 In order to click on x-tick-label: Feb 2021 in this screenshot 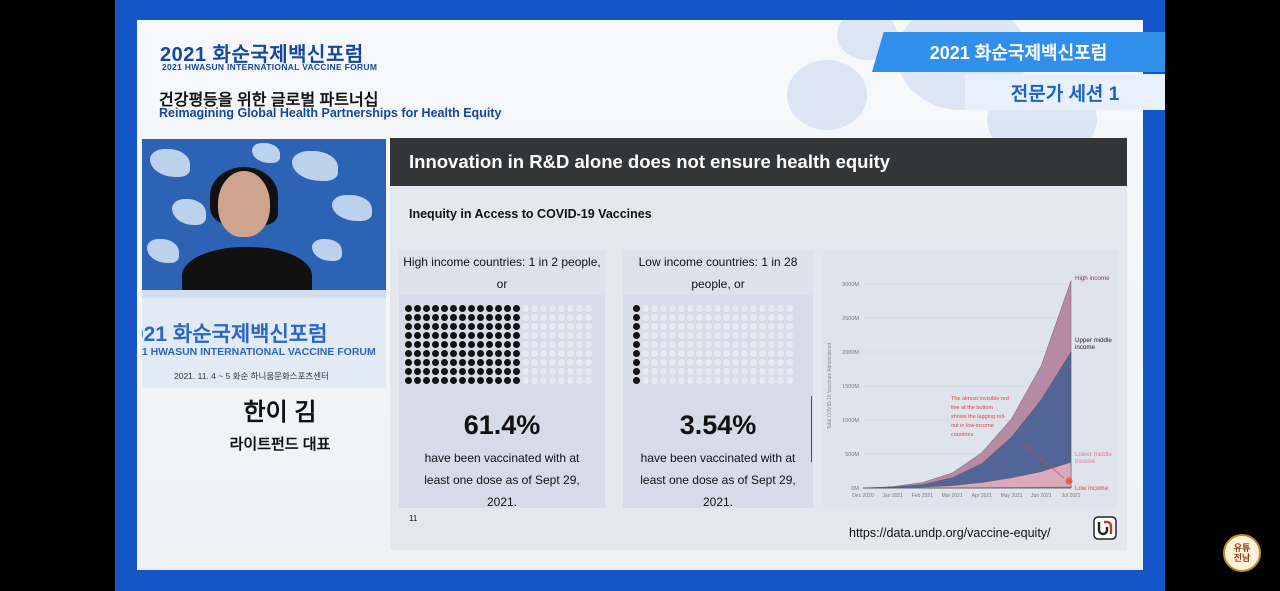, I will do `click(922, 496)`.